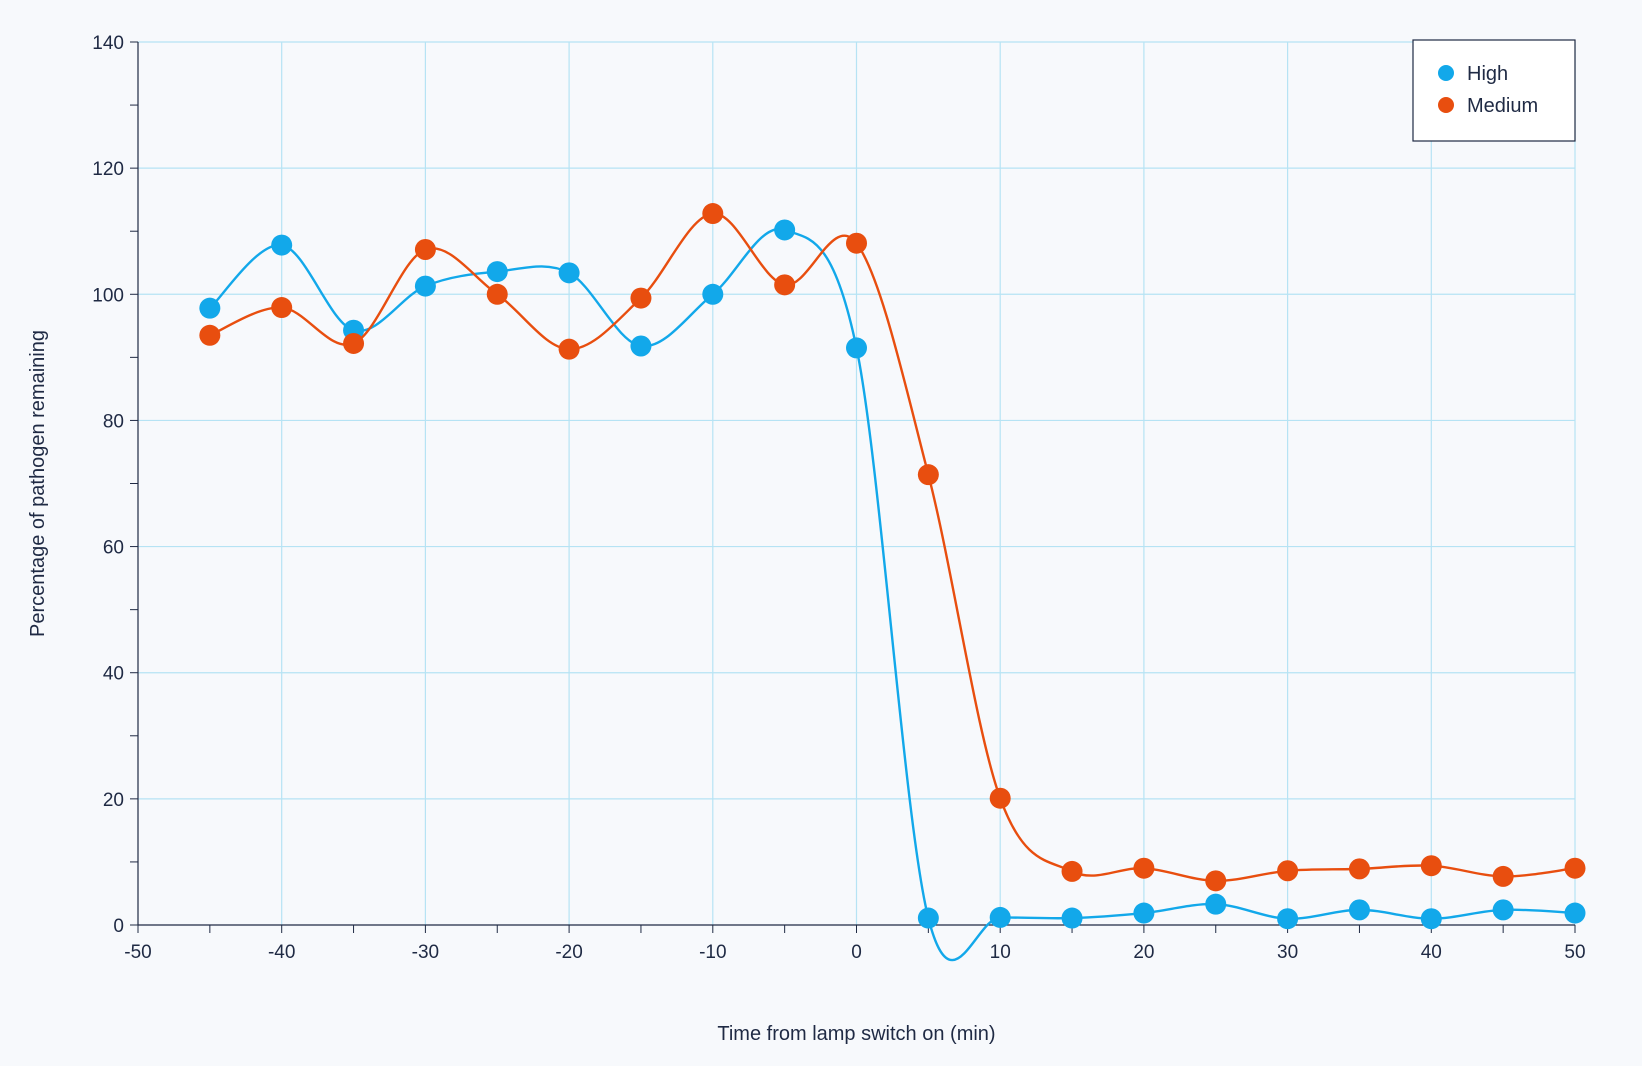 The height and width of the screenshot is (1066, 1642). I want to click on x-tick-label: 30, so click(1287, 952).